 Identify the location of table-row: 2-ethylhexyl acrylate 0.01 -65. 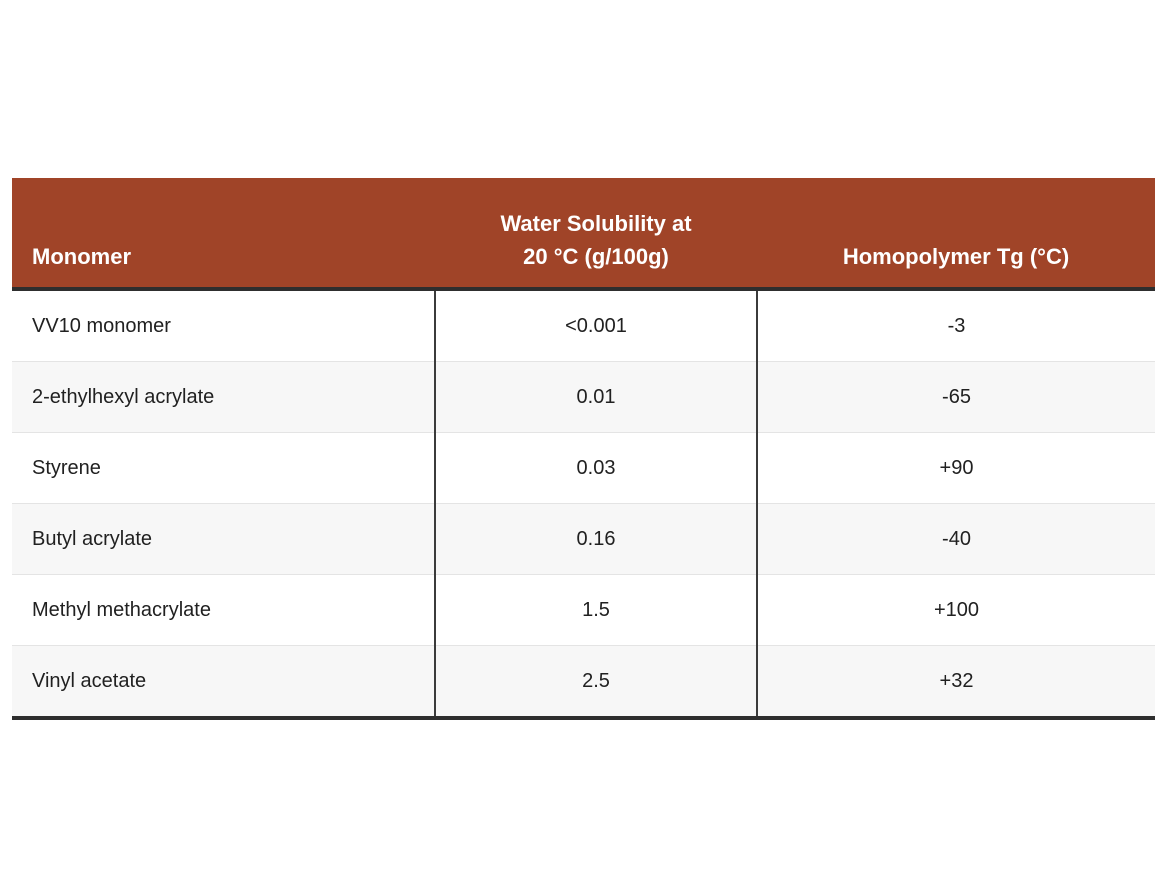
(583, 397).